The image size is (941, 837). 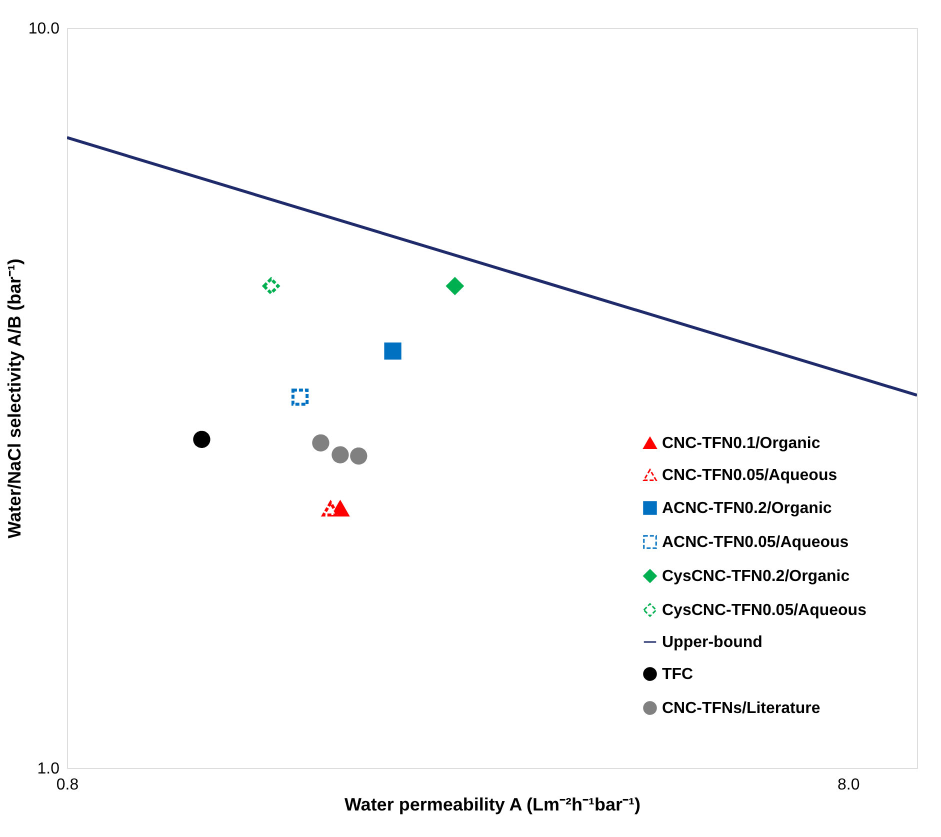 I want to click on legend-label: TFC, so click(x=678, y=674).